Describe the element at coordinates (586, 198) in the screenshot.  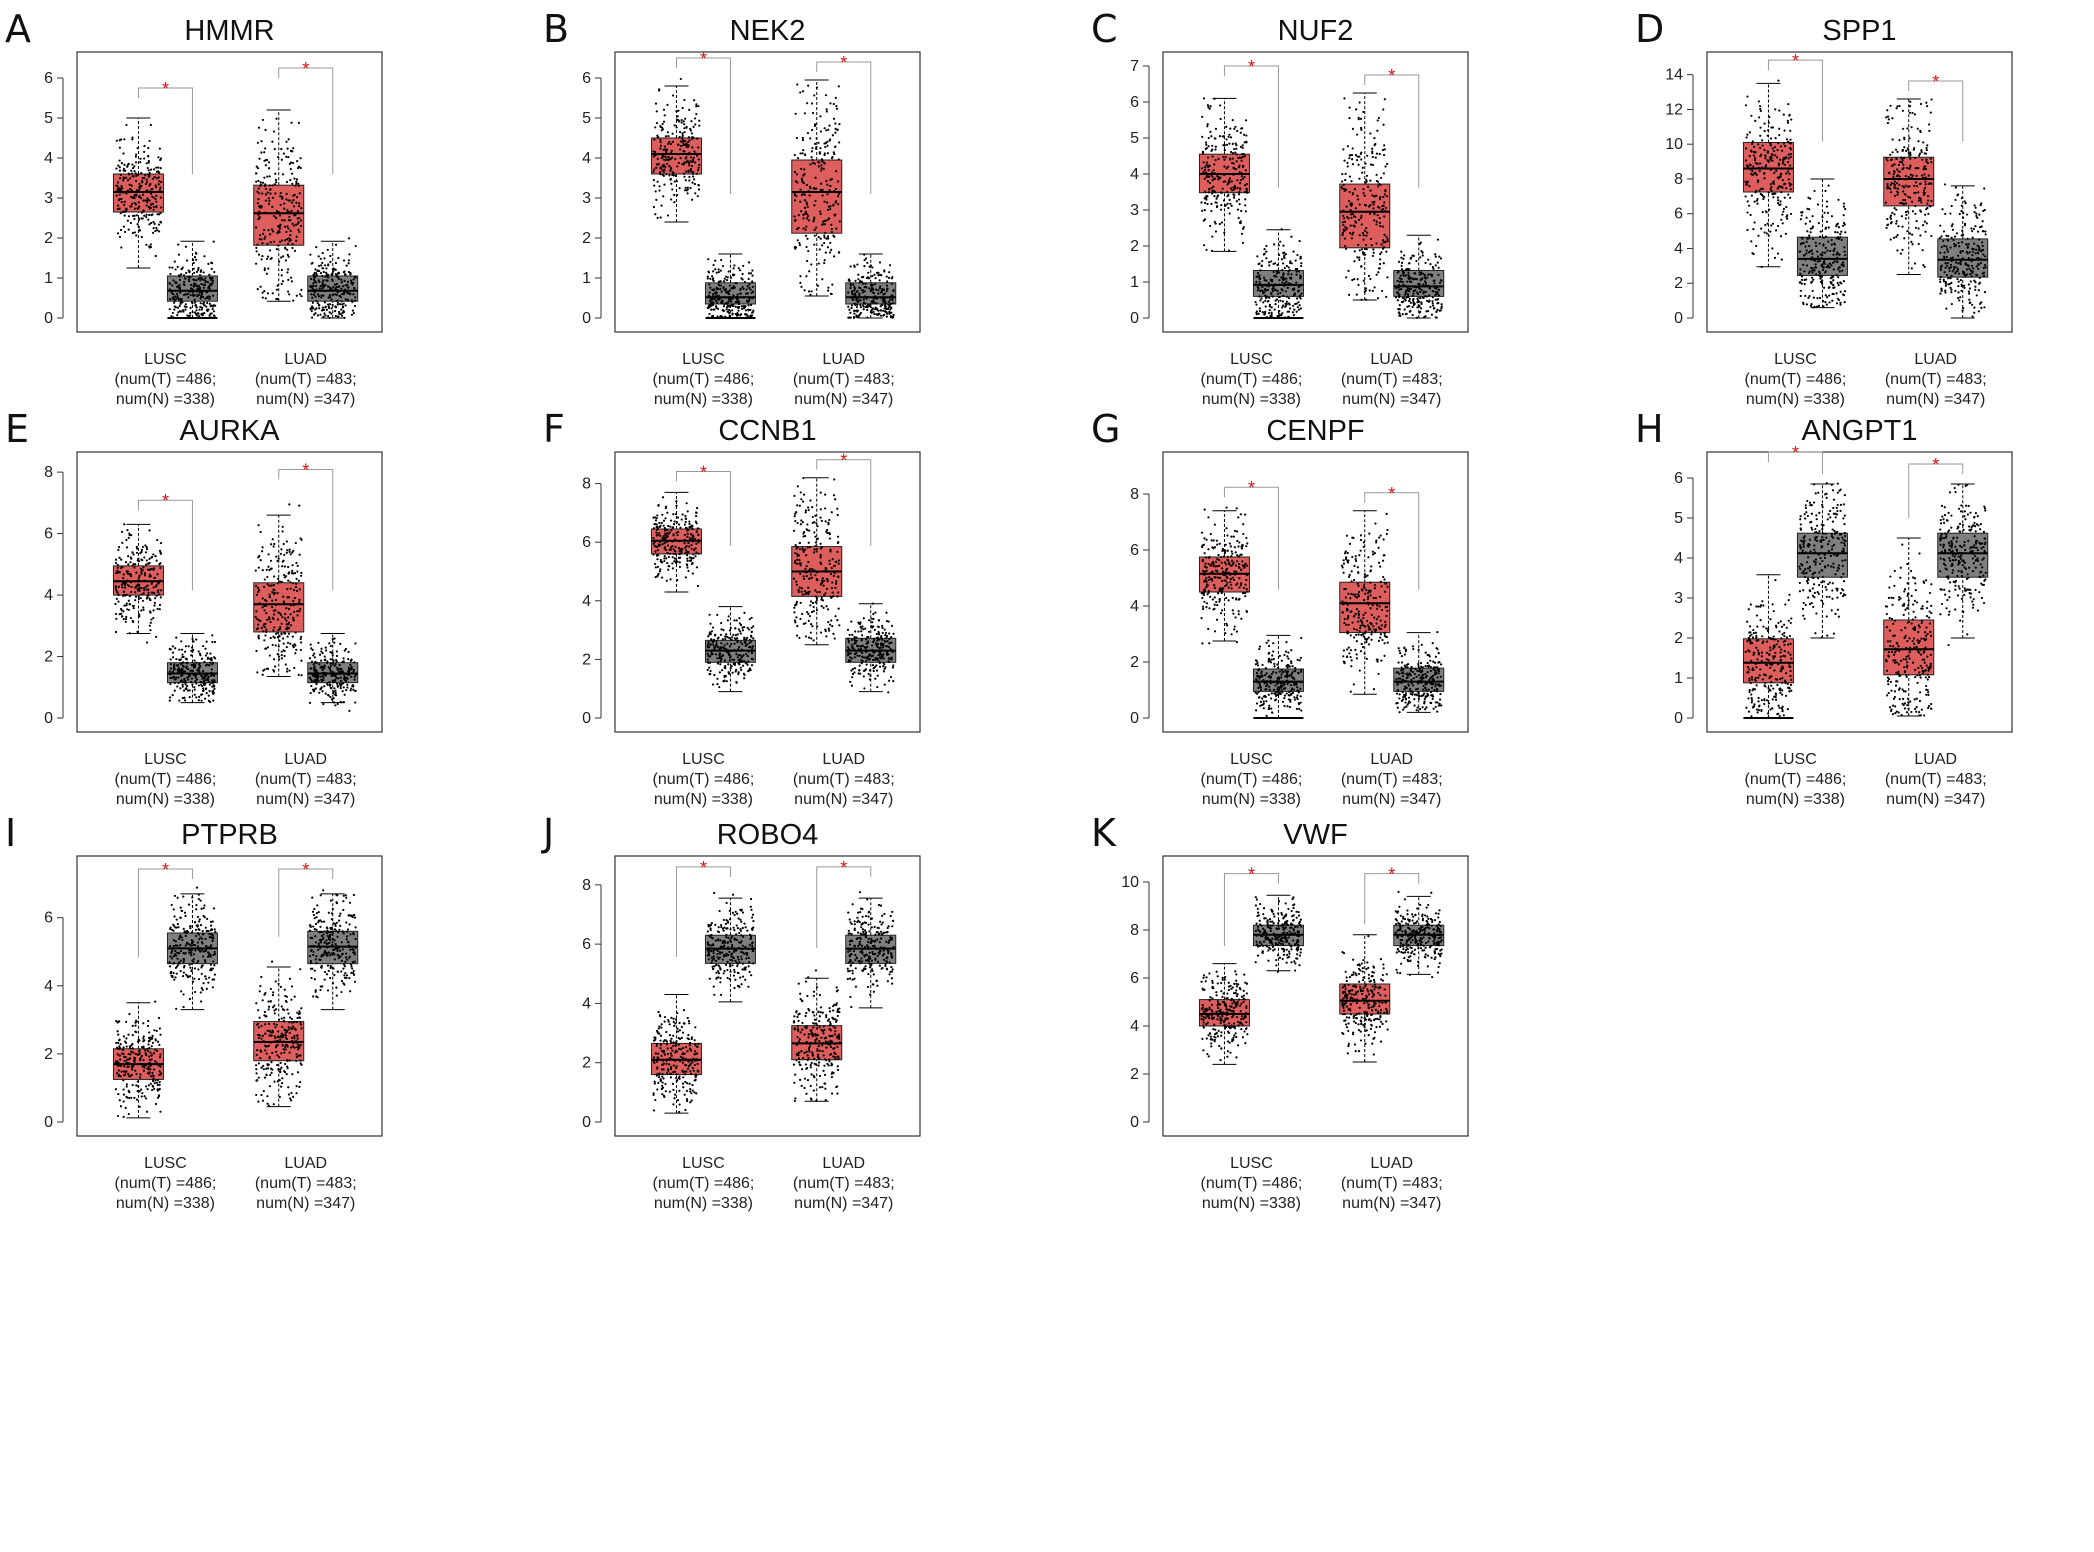
I see `y-tick-label: 3` at that location.